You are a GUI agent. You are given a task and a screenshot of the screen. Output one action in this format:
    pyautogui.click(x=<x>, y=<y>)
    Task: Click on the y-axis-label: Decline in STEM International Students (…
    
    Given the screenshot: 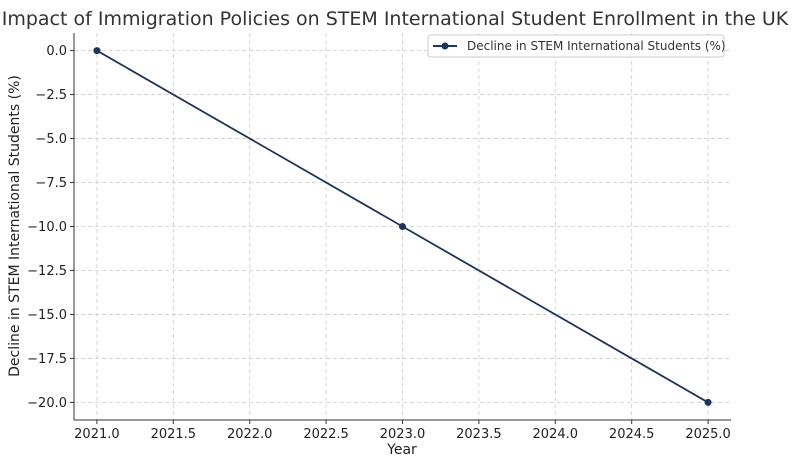 What is the action you would take?
    pyautogui.click(x=15, y=226)
    